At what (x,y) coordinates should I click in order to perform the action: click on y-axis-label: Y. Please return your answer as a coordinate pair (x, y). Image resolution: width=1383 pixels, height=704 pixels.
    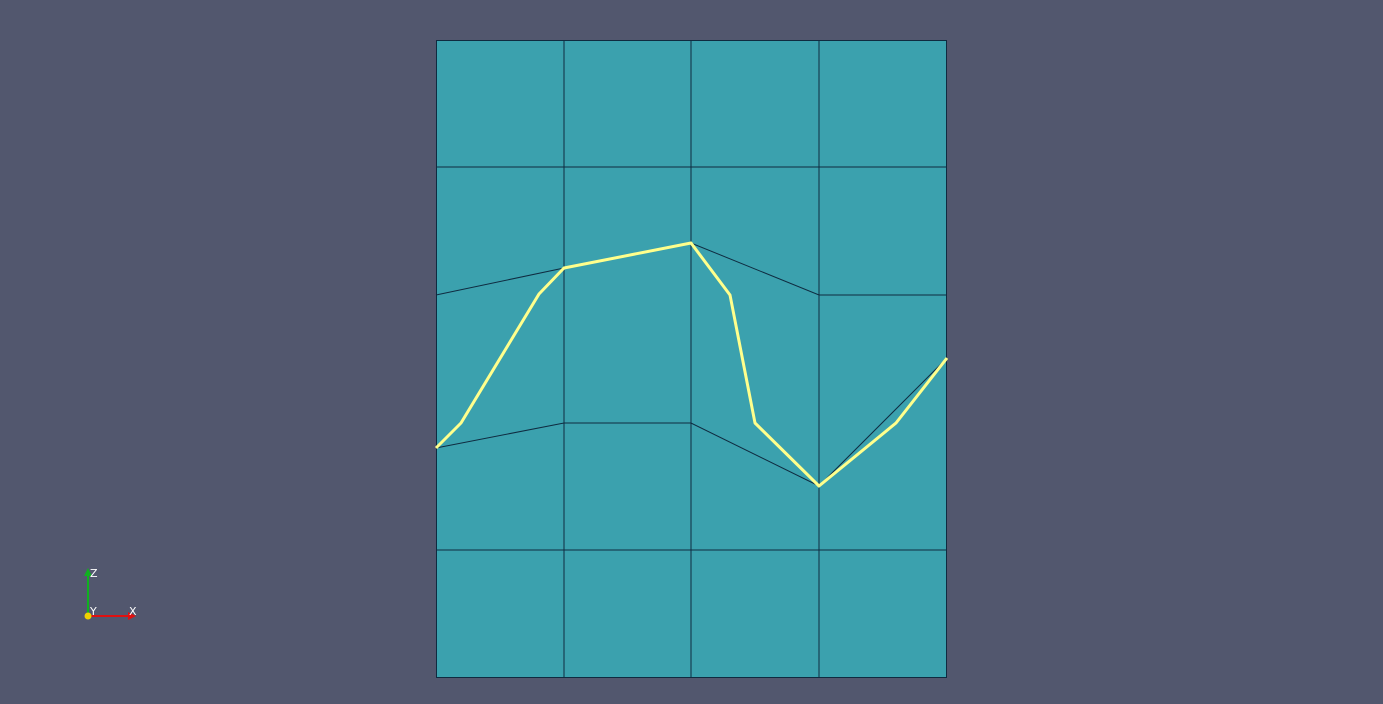
    Looking at the image, I should click on (93, 611).